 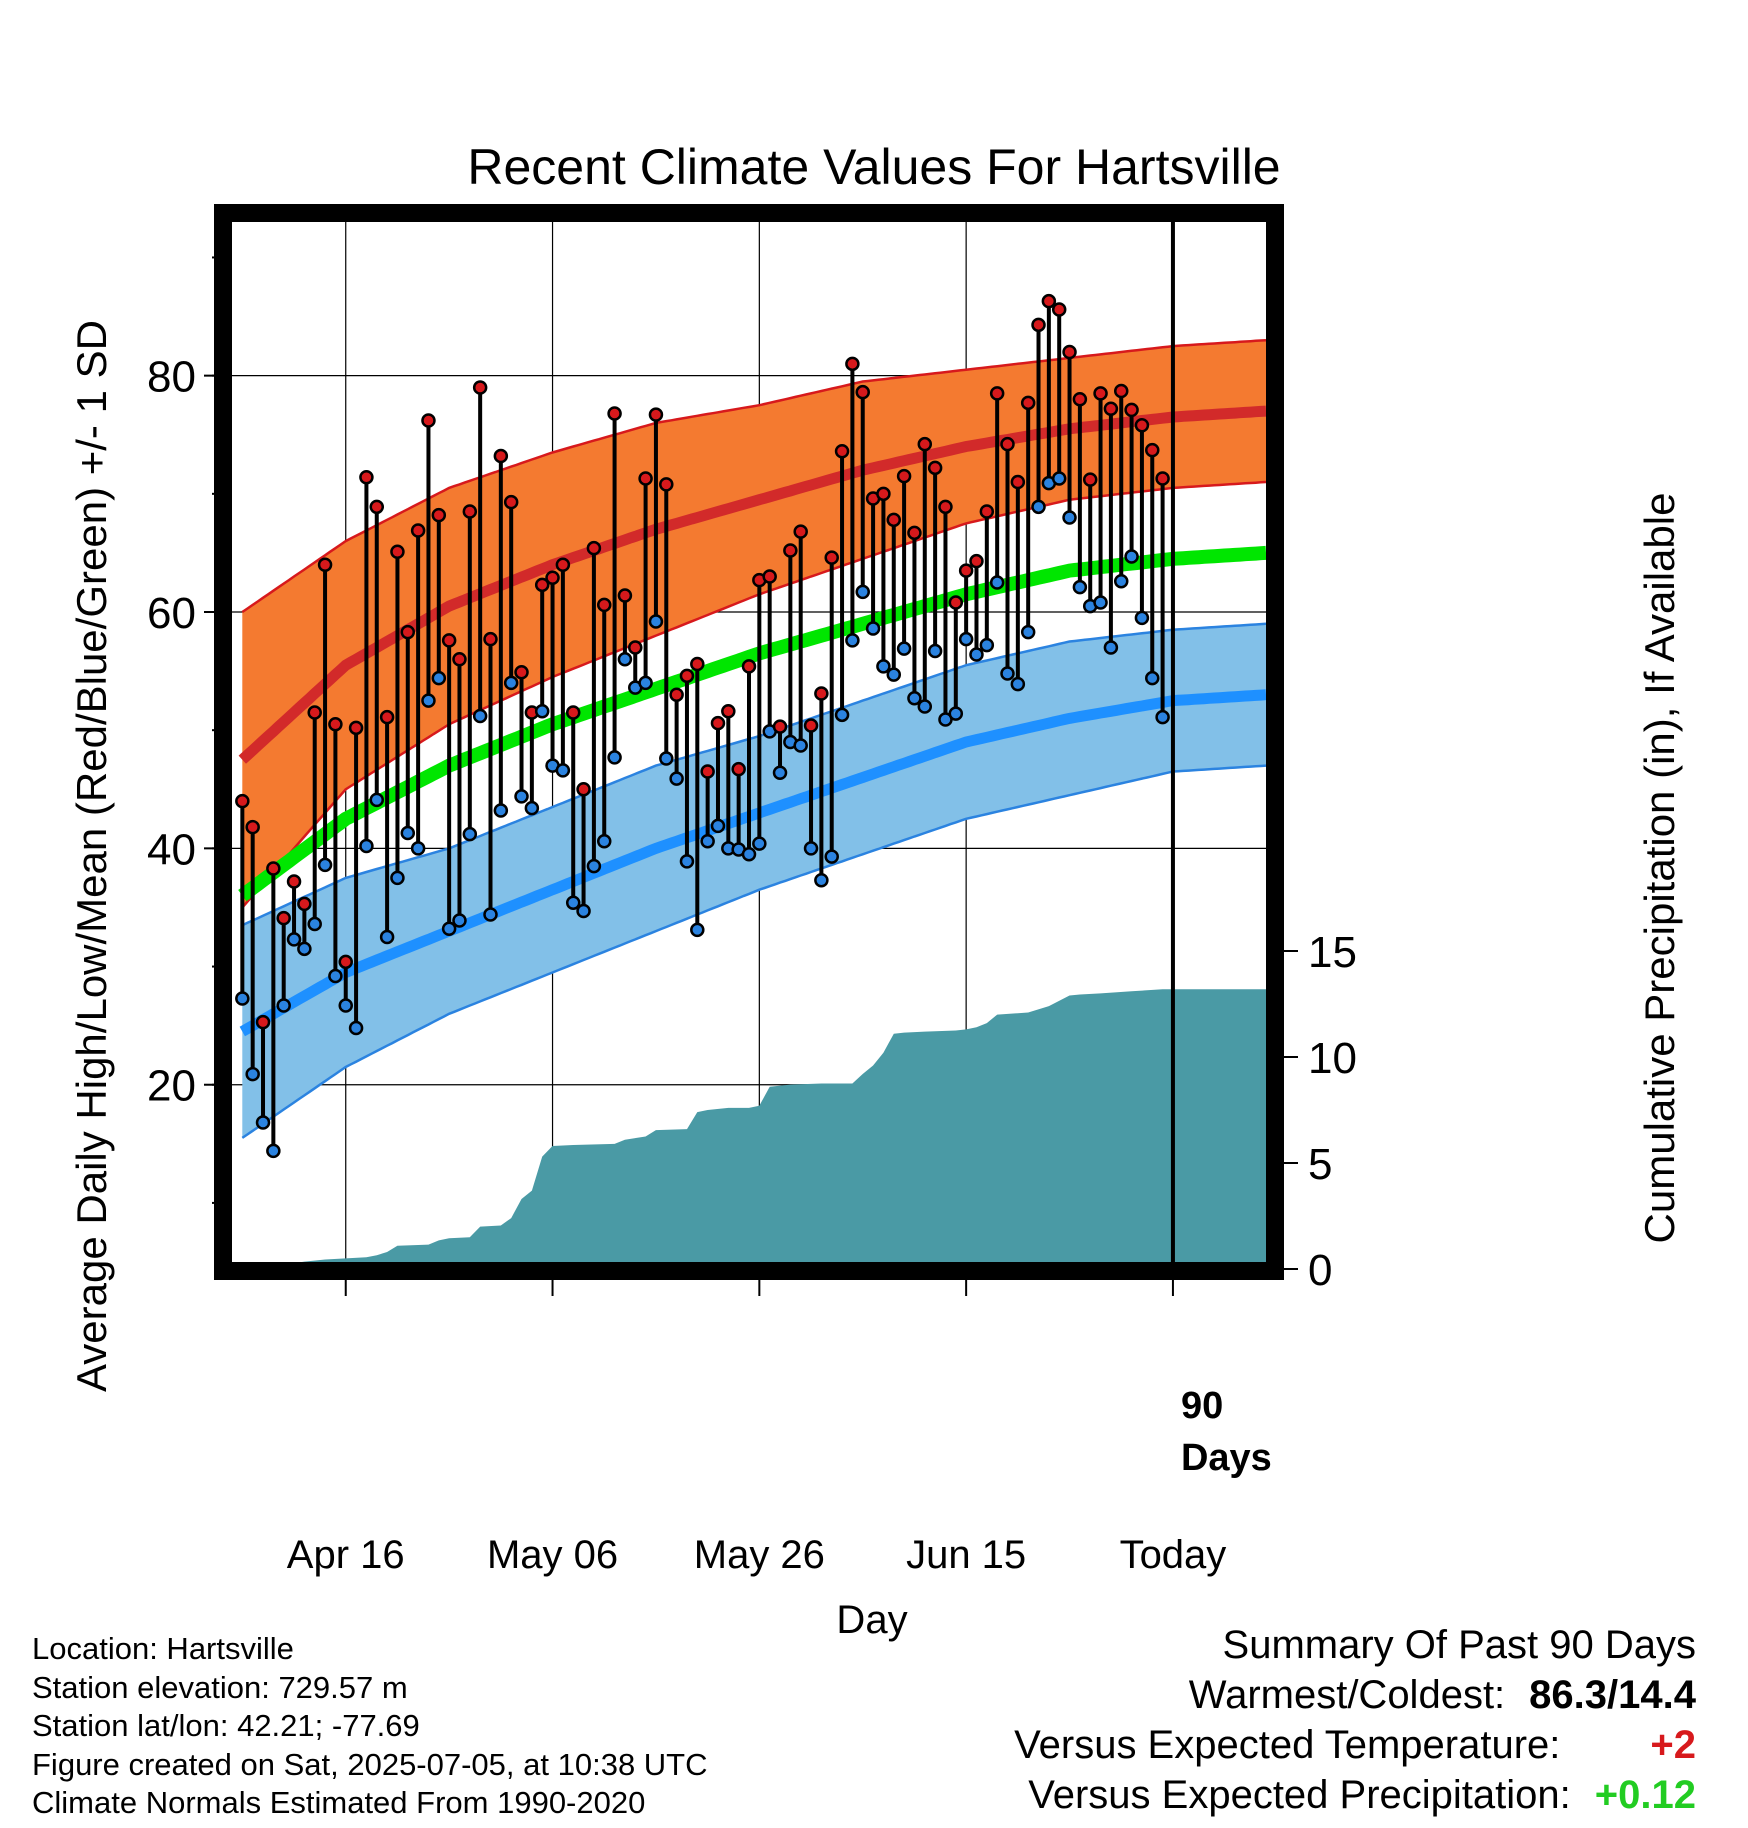 I want to click on chart-title: Recent Climate Values For Hartsville, so click(x=874, y=167).